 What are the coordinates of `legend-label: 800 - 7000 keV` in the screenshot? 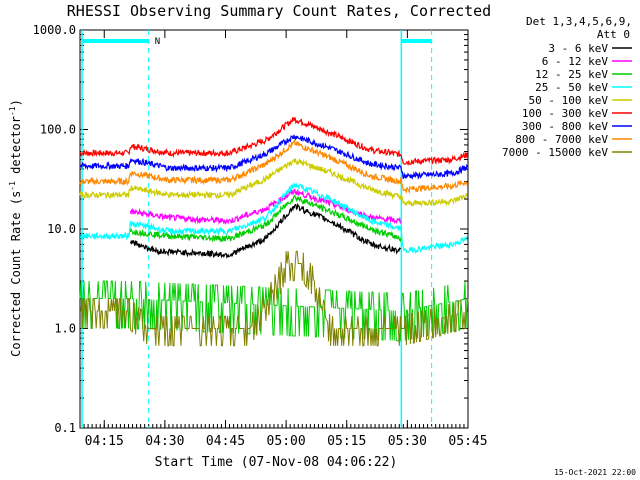 It's located at (561, 139).